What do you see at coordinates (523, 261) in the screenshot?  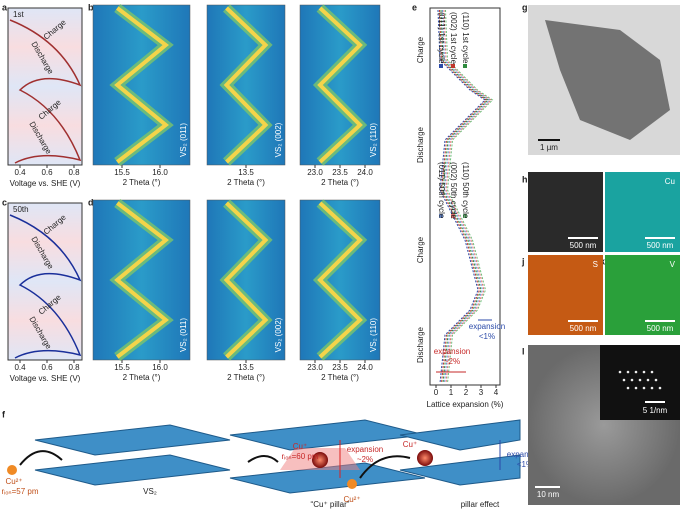 I see `panel-letter: j` at bounding box center [523, 261].